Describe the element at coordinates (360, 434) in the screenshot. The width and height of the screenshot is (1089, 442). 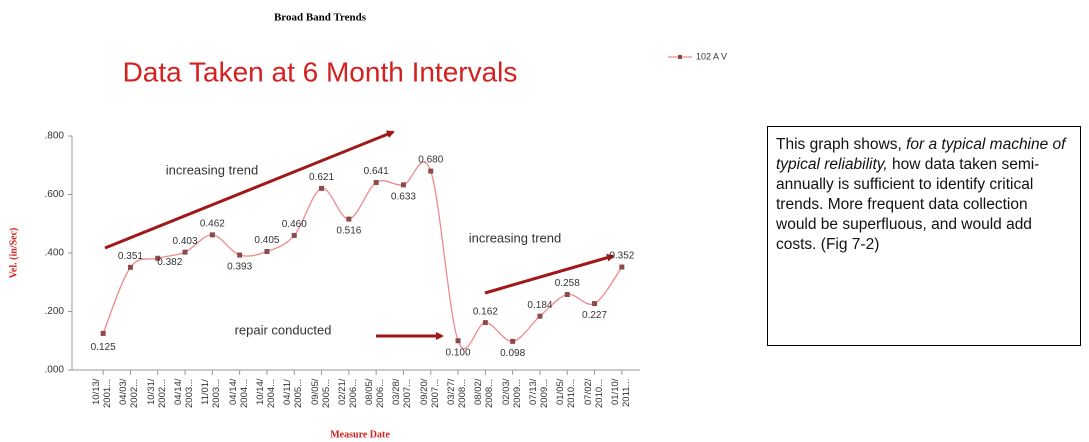
I see `x-axis-label: Measure Date` at that location.